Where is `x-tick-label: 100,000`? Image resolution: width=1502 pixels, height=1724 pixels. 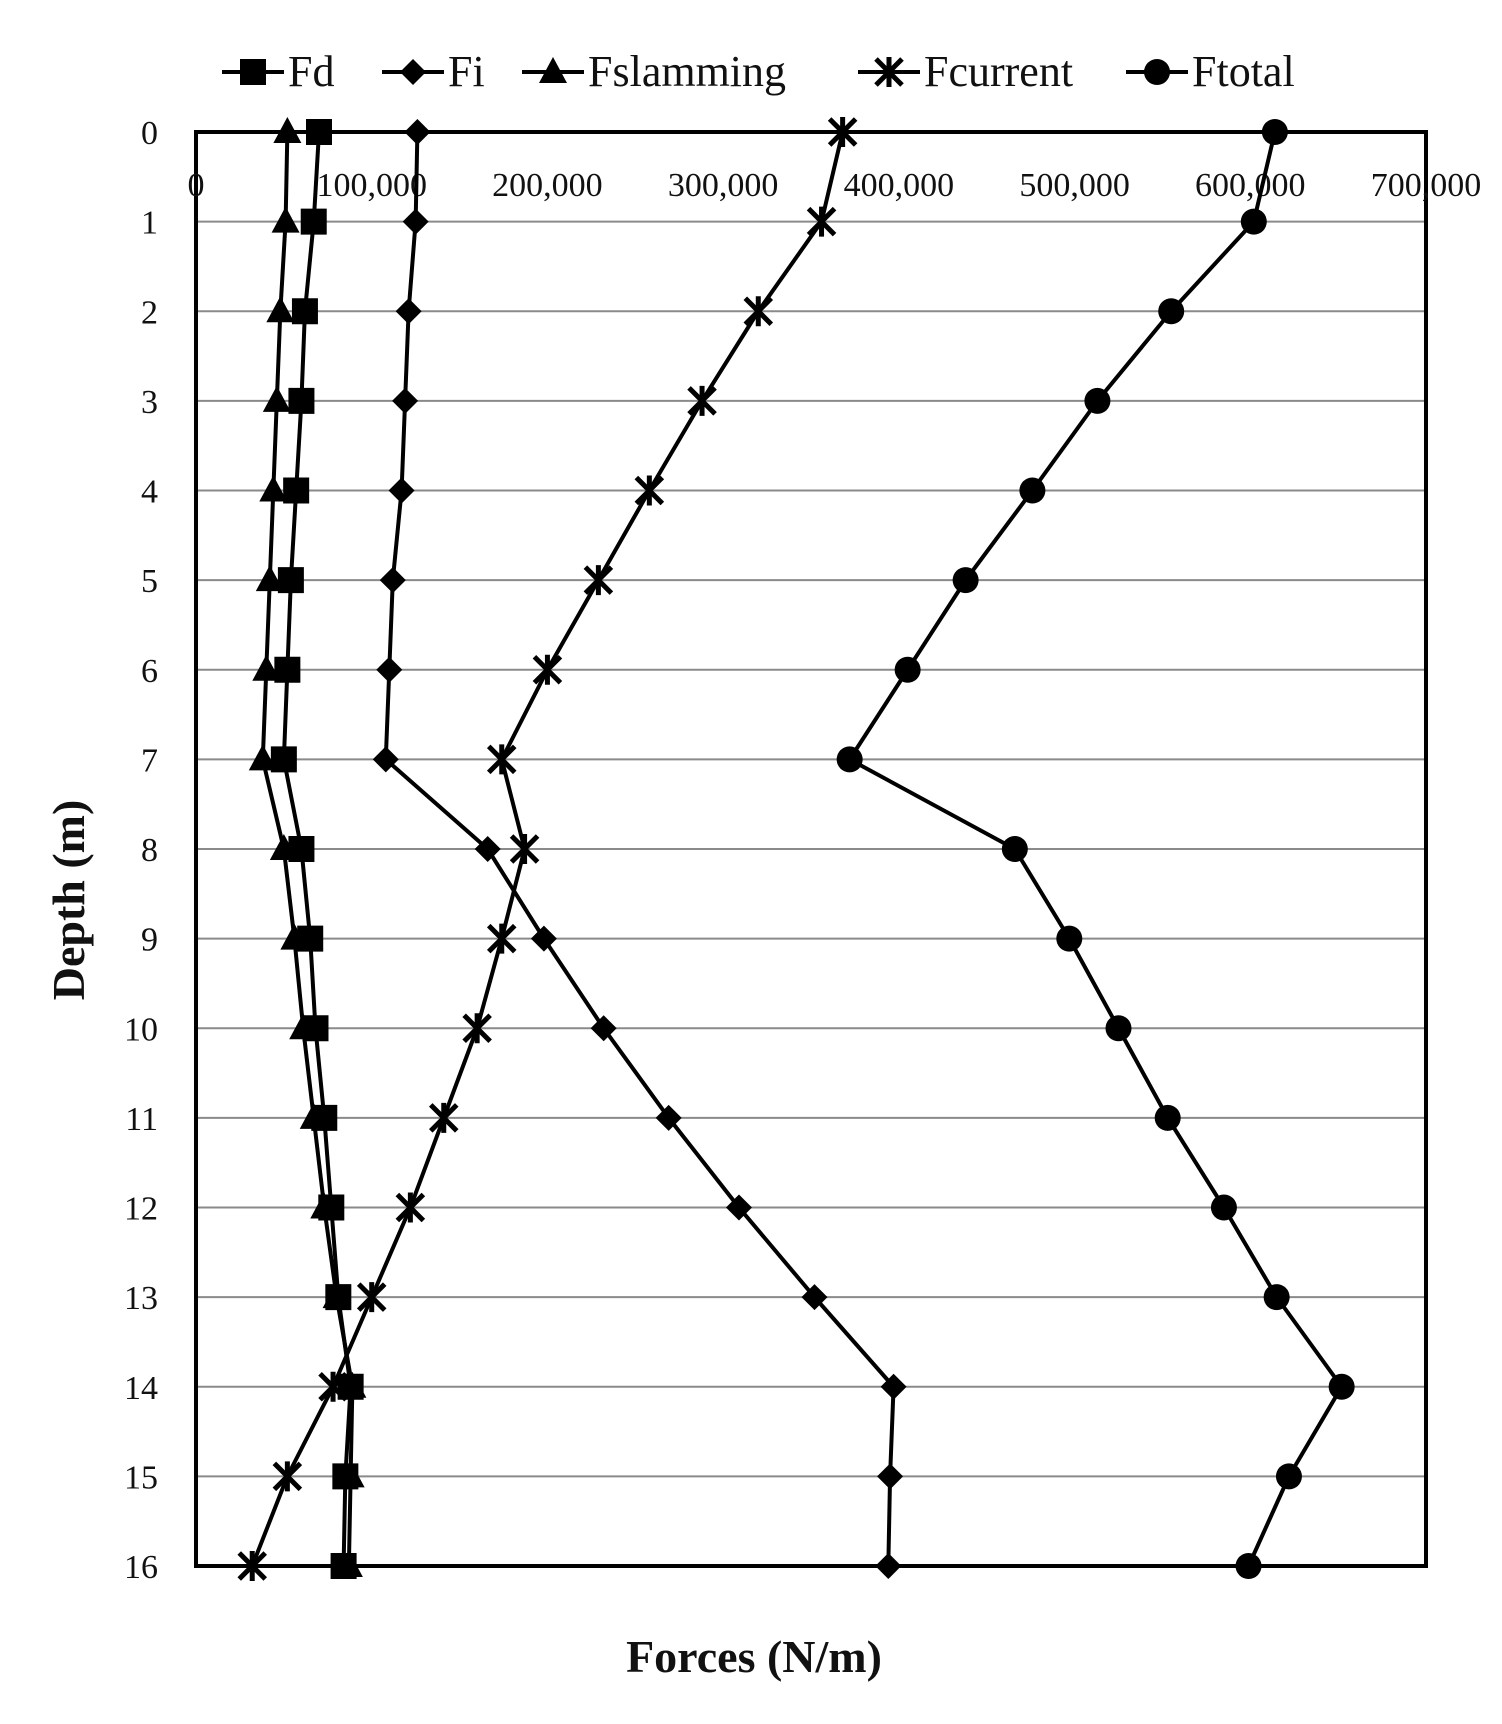
x-tick-label: 100,000 is located at coordinates (371, 185).